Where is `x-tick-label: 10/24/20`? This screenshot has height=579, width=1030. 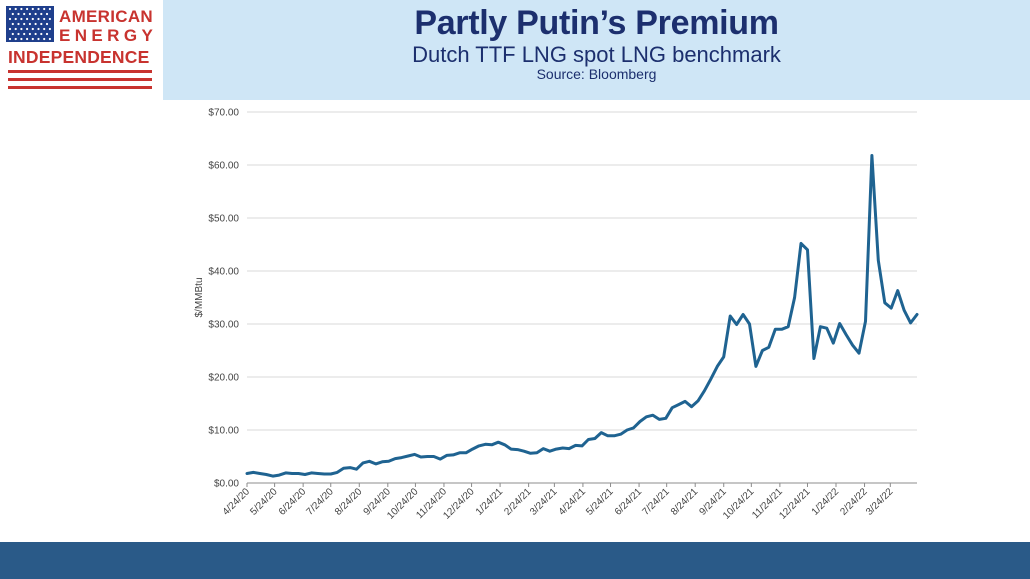 x-tick-label: 10/24/20 is located at coordinates (403, 504).